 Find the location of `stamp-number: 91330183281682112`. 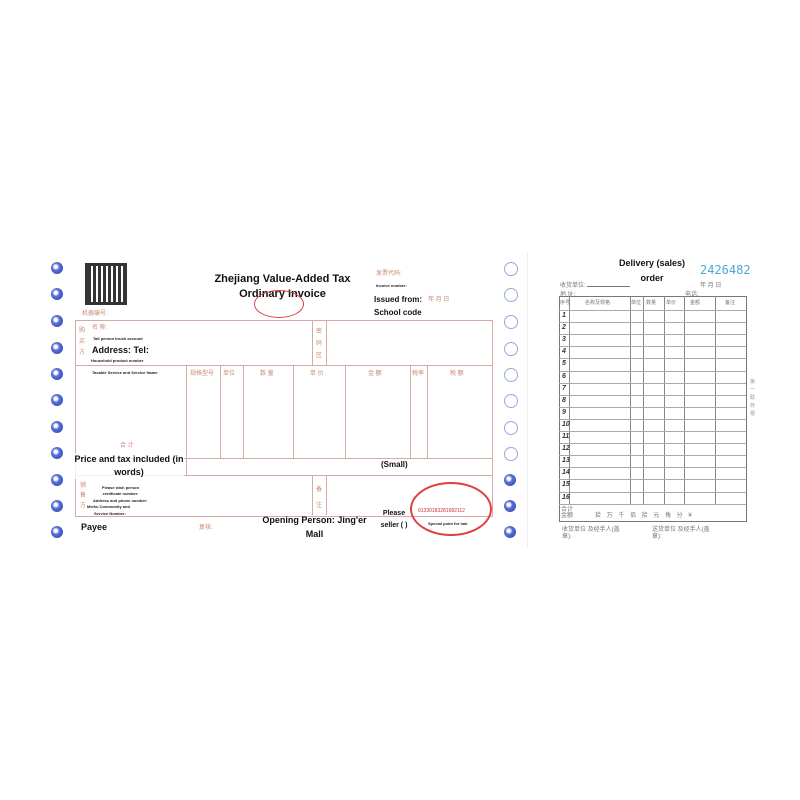

stamp-number: 91330183281682112 is located at coordinates (441, 511).